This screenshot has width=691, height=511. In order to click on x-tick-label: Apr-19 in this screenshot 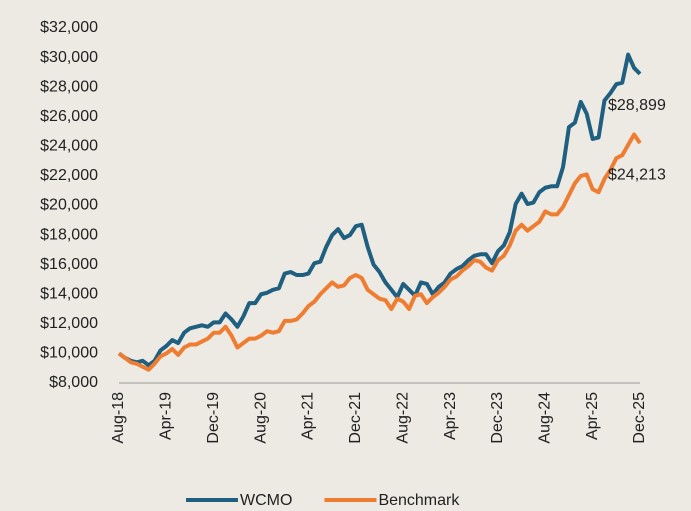, I will do `click(166, 416)`.